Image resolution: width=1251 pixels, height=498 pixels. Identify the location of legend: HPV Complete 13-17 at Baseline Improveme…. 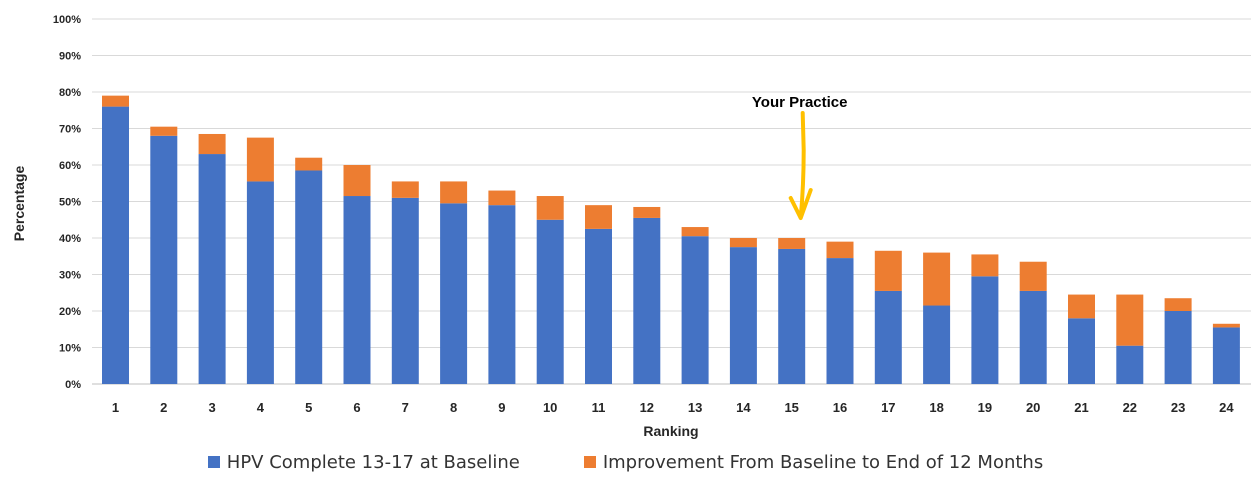
(625, 462).